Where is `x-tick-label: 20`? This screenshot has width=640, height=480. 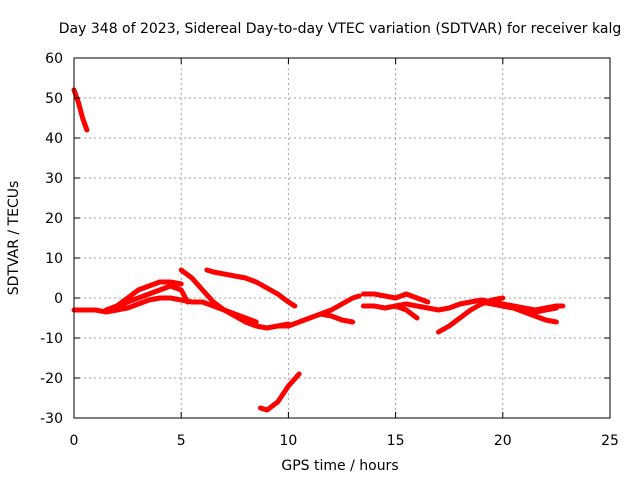 x-tick-label: 20 is located at coordinates (503, 441).